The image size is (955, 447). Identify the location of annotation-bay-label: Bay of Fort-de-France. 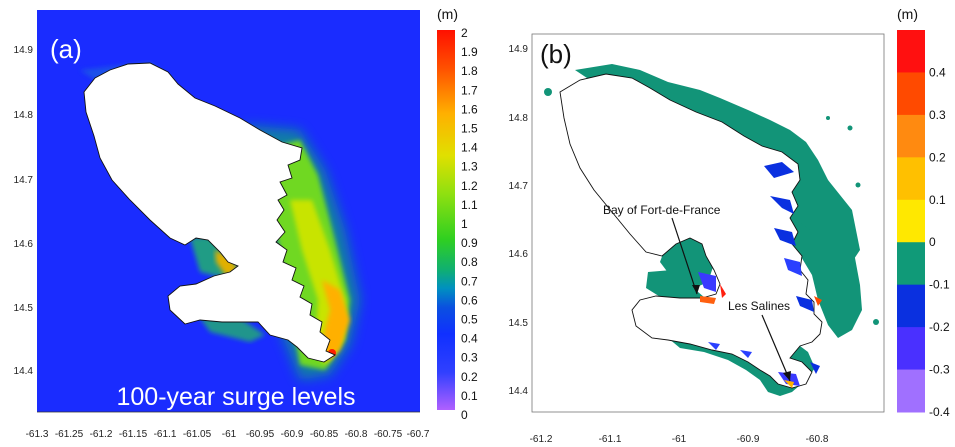
(662, 210).